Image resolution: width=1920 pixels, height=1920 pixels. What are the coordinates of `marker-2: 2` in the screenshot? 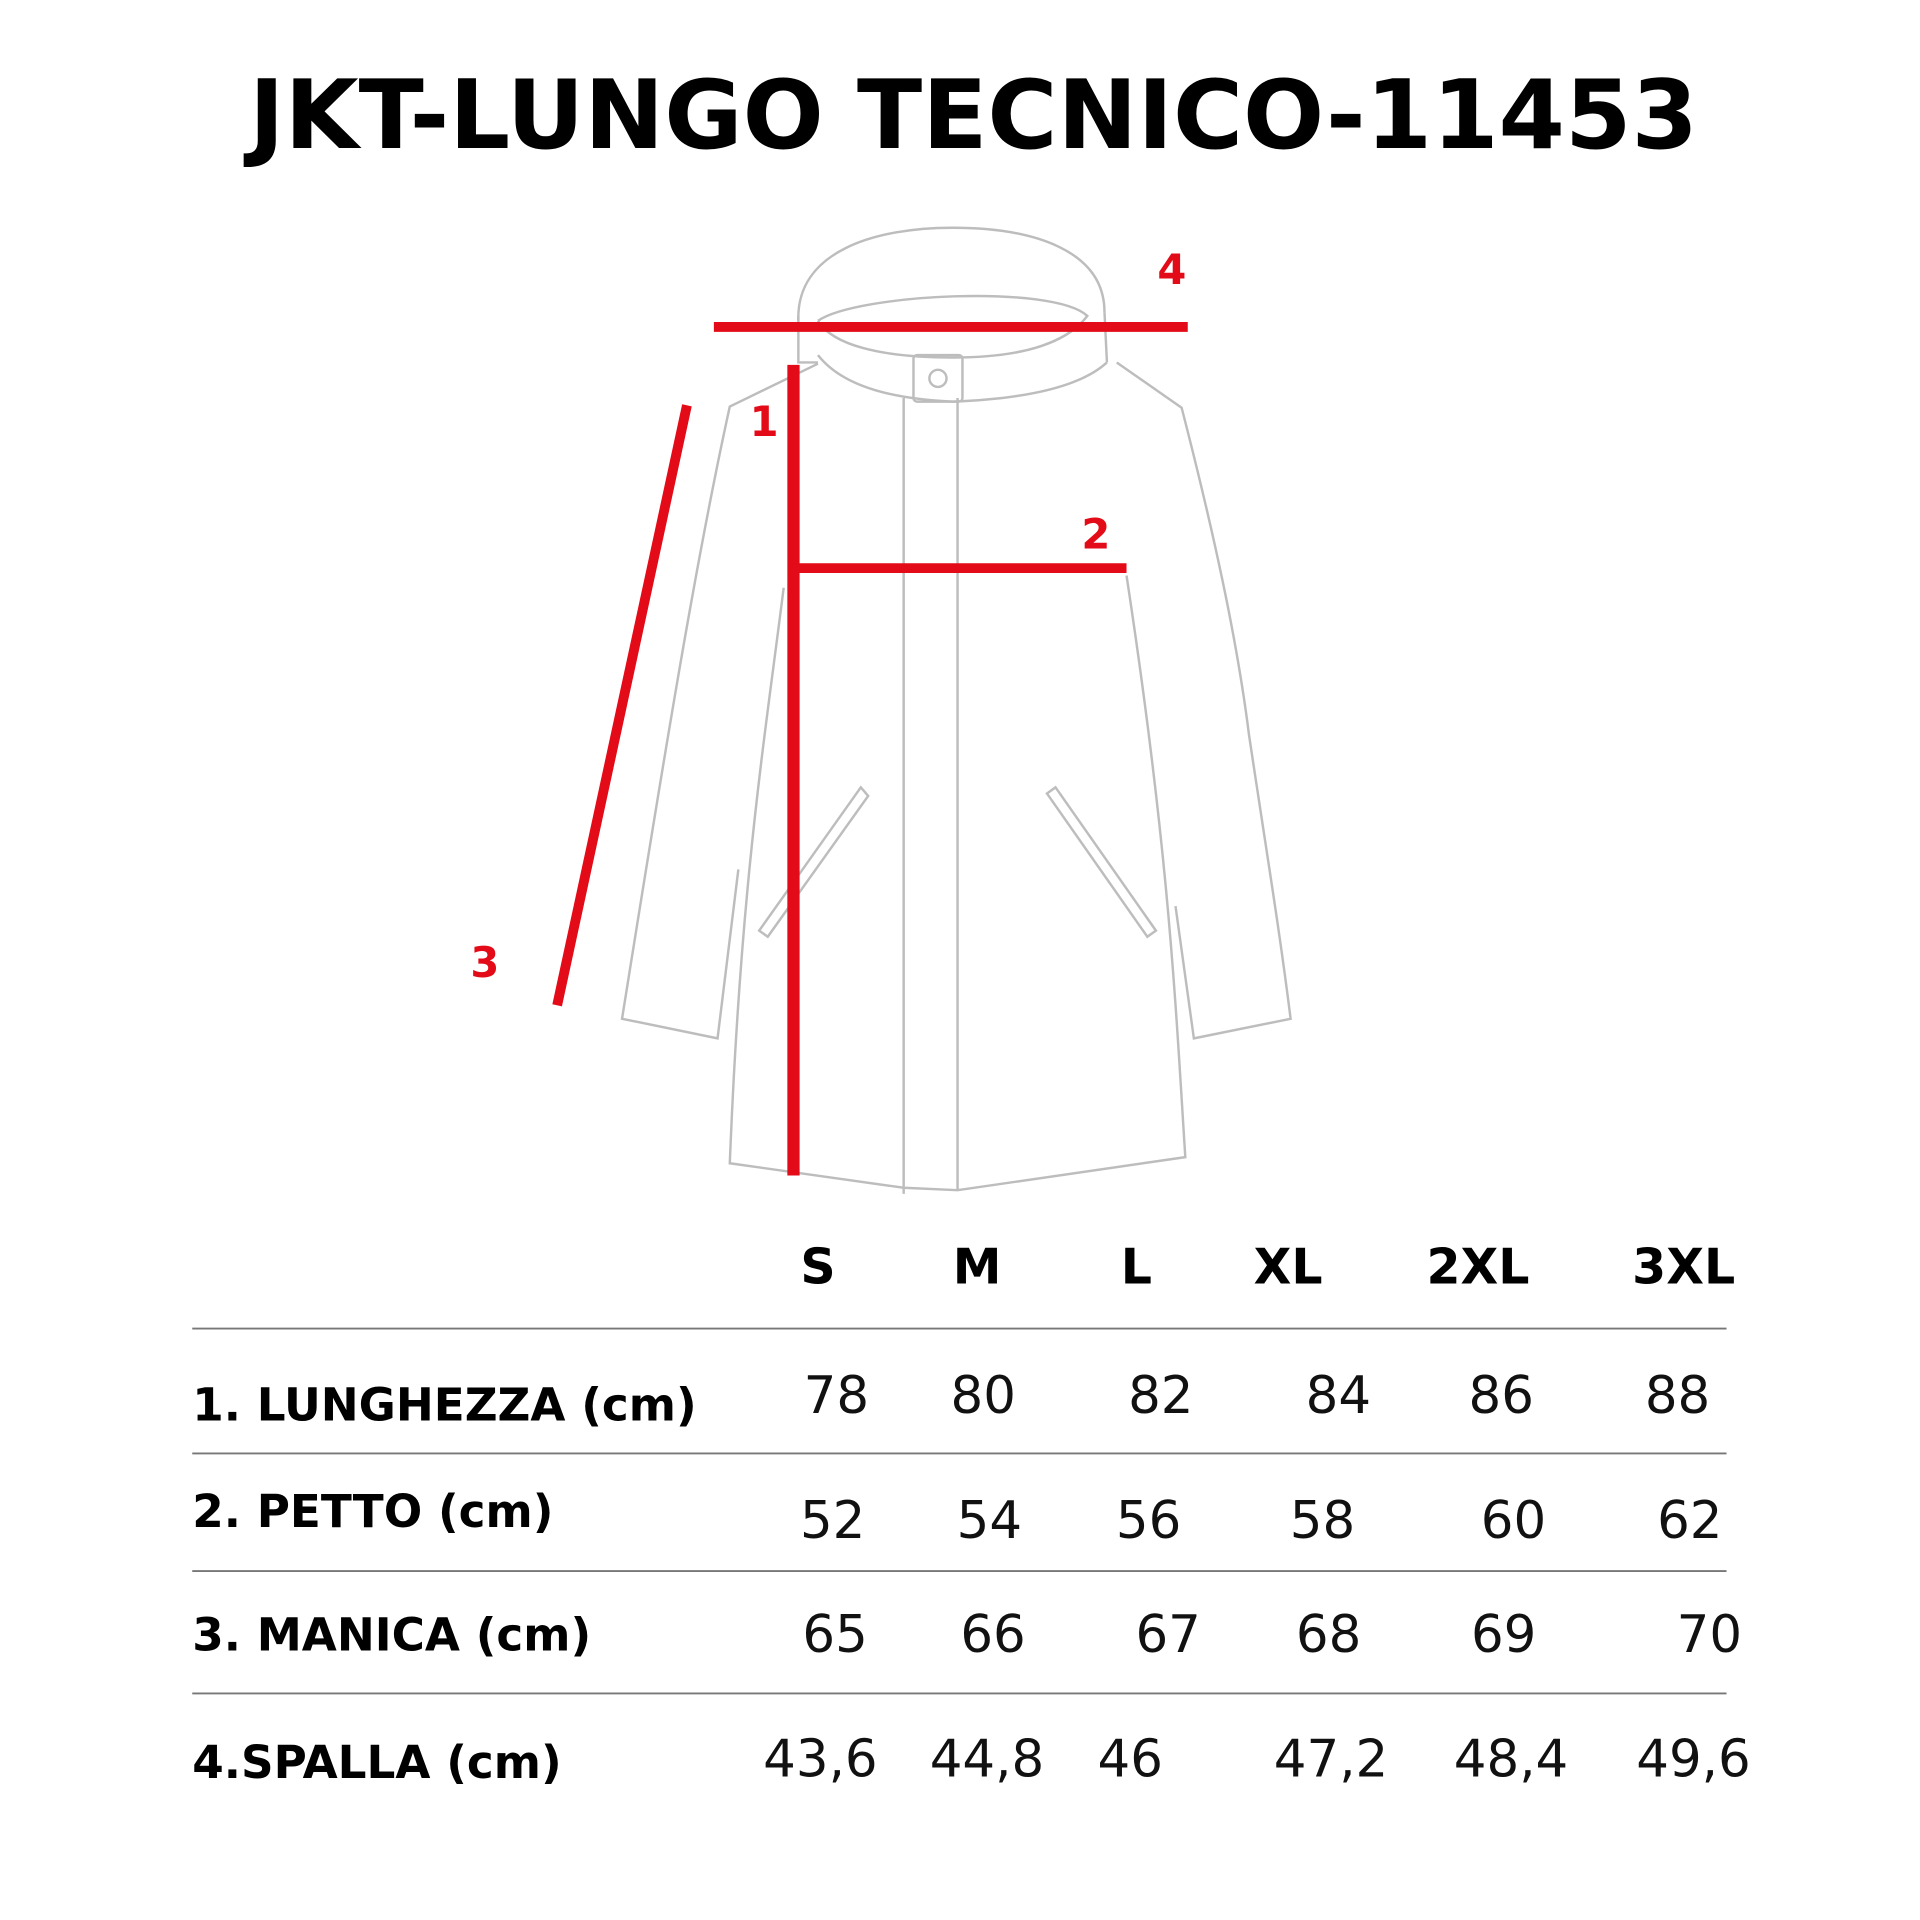 It's located at (1095, 534).